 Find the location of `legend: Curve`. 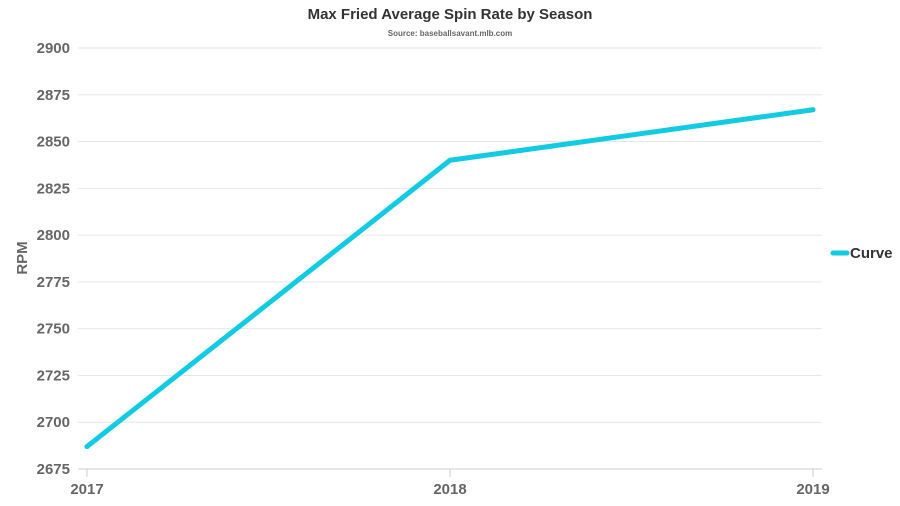

legend: Curve is located at coordinates (861, 253).